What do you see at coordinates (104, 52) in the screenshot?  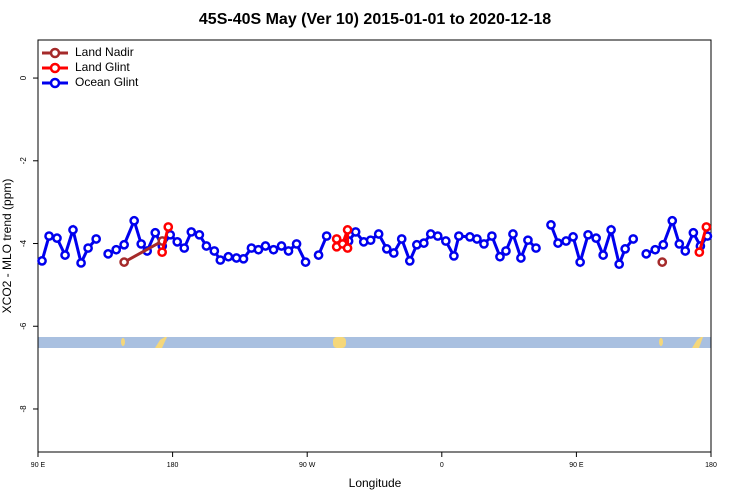 I see `legend-label: Land Nadir` at bounding box center [104, 52].